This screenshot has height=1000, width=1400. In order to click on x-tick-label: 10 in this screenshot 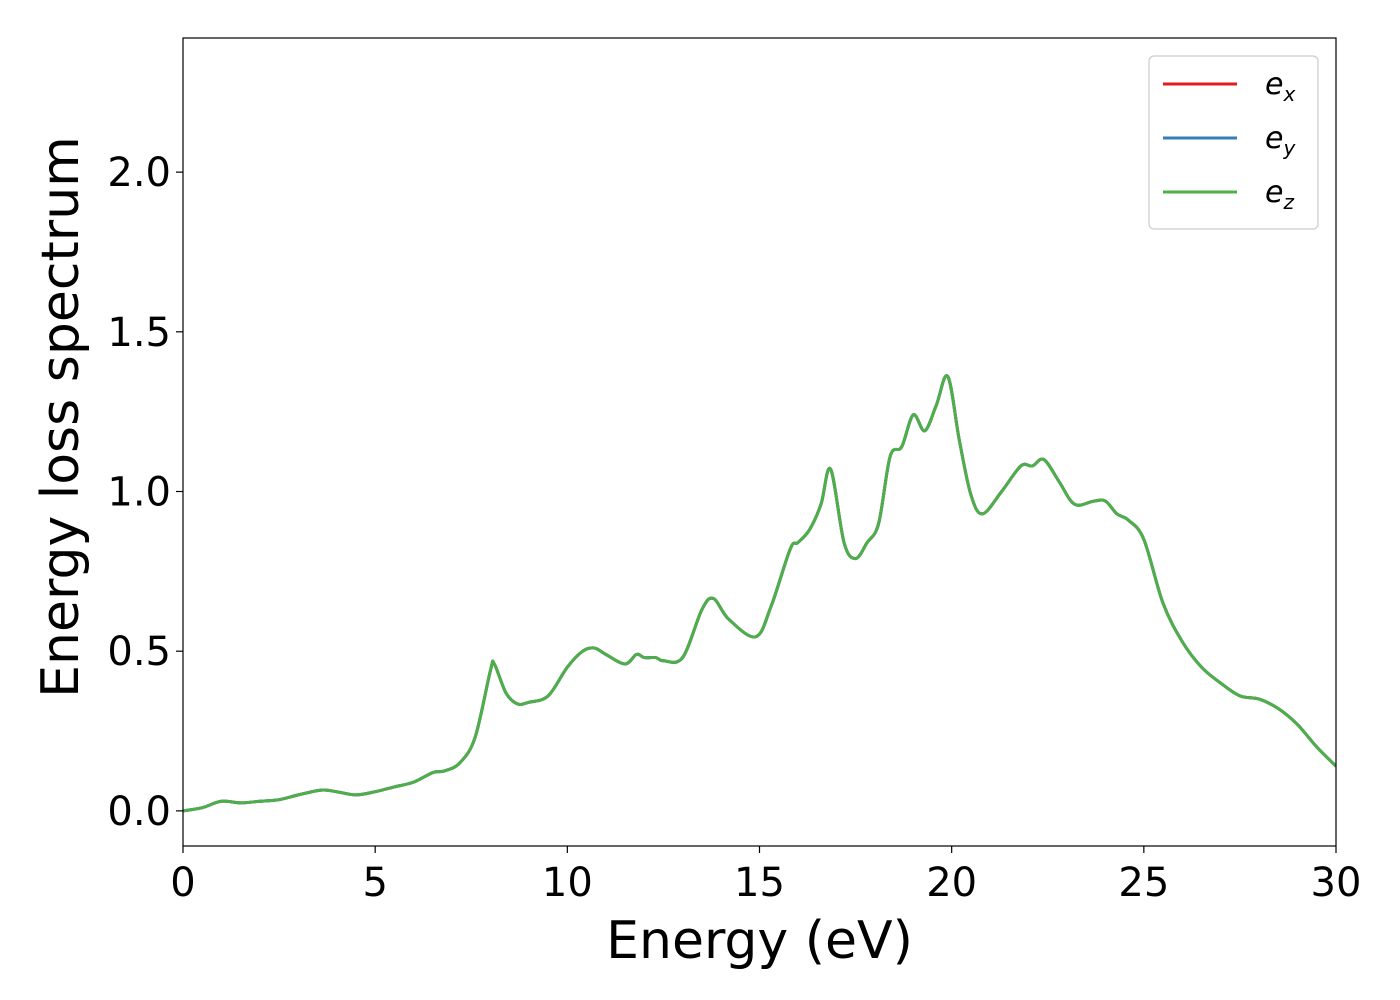, I will do `click(567, 883)`.